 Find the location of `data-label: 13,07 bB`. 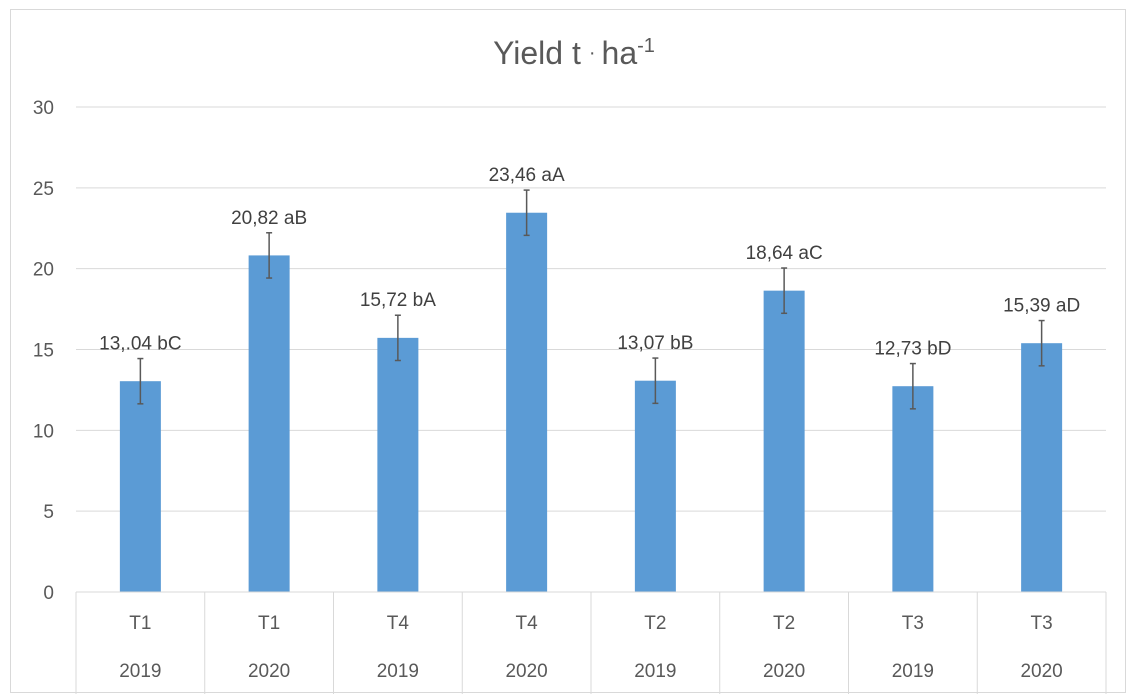

data-label: 13,07 bB is located at coordinates (655, 343).